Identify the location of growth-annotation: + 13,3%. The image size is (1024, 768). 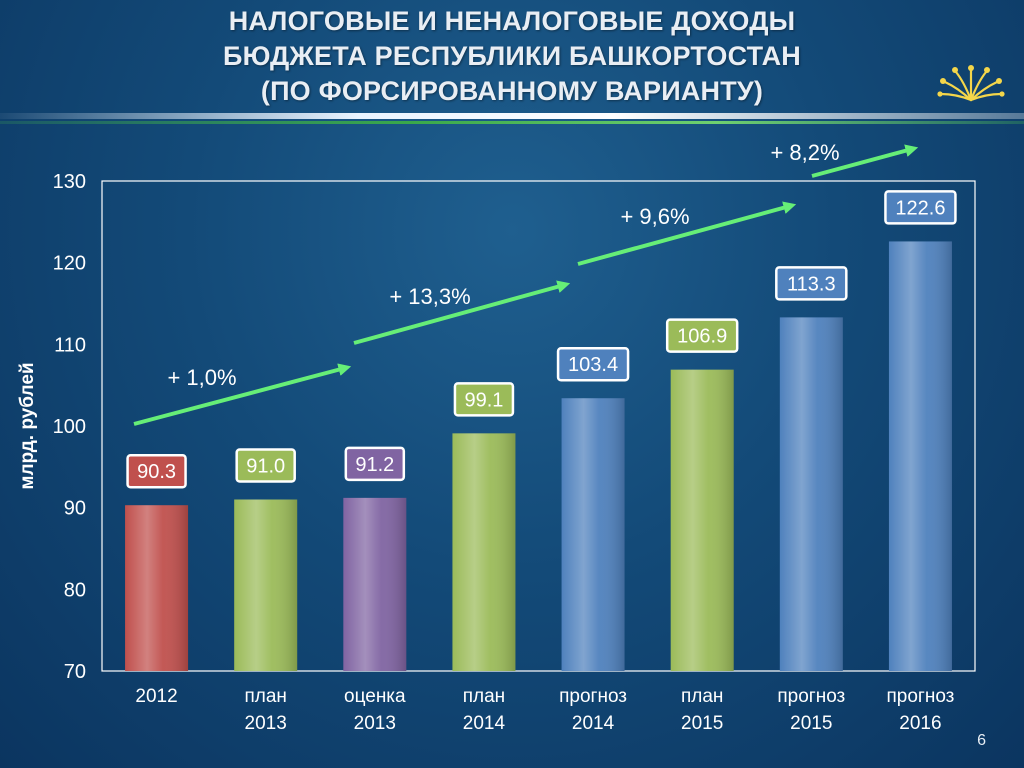
(462, 312).